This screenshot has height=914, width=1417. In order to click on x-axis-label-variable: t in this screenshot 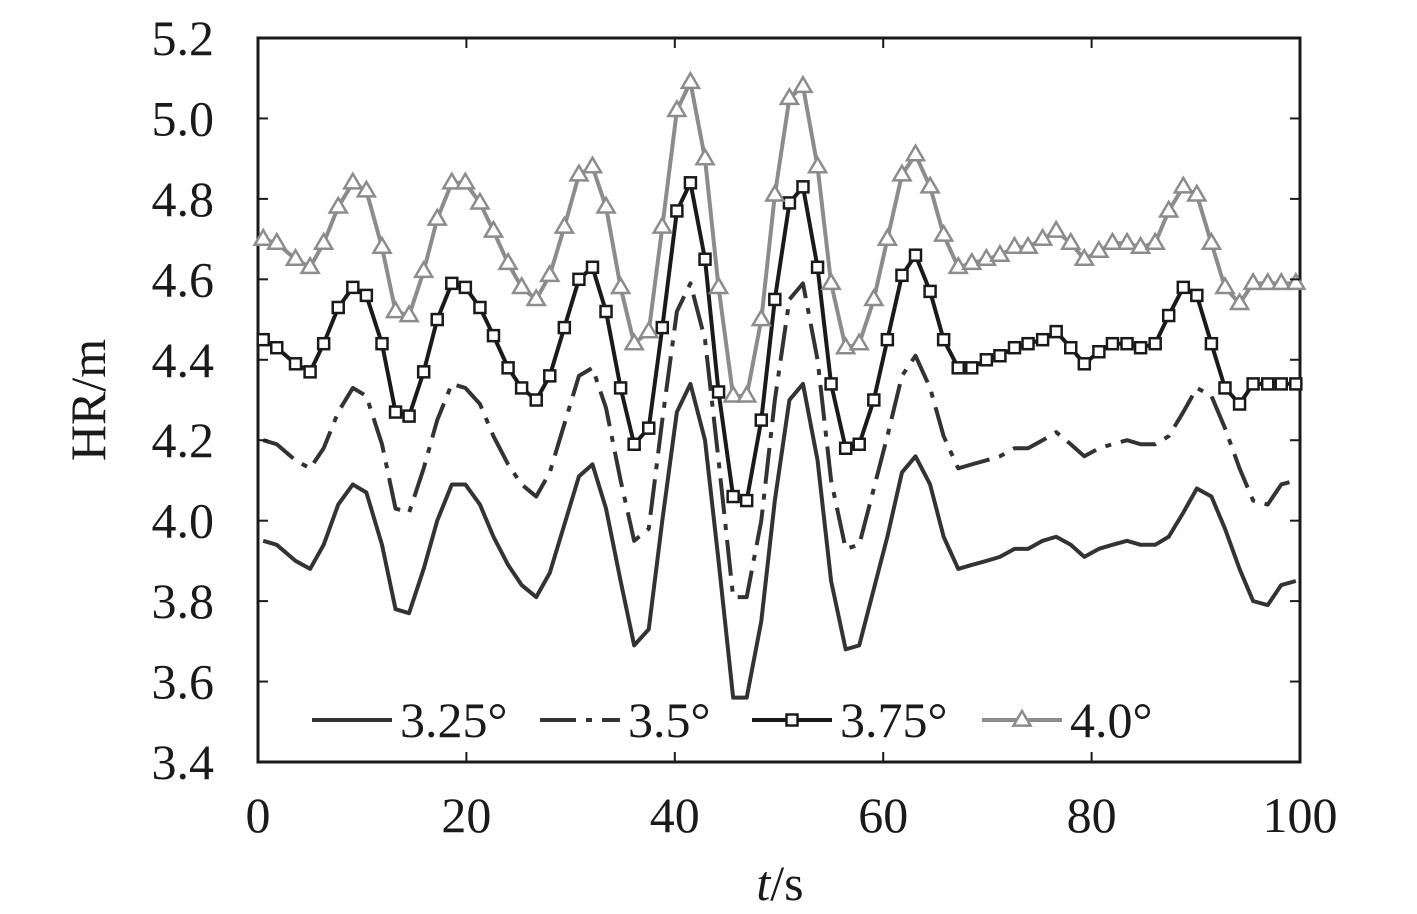, I will do `click(763, 883)`.